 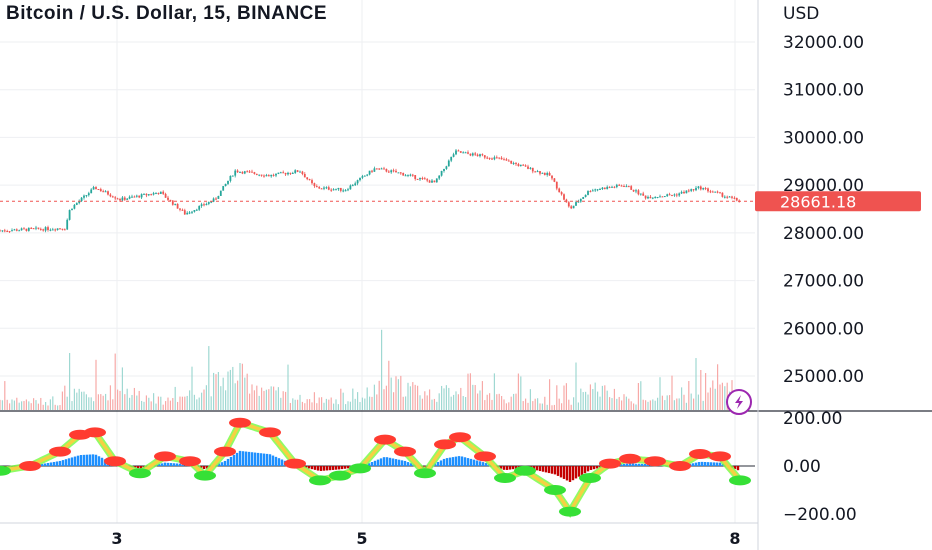 I want to click on price-tick-label: 30000.00, so click(x=823, y=138).